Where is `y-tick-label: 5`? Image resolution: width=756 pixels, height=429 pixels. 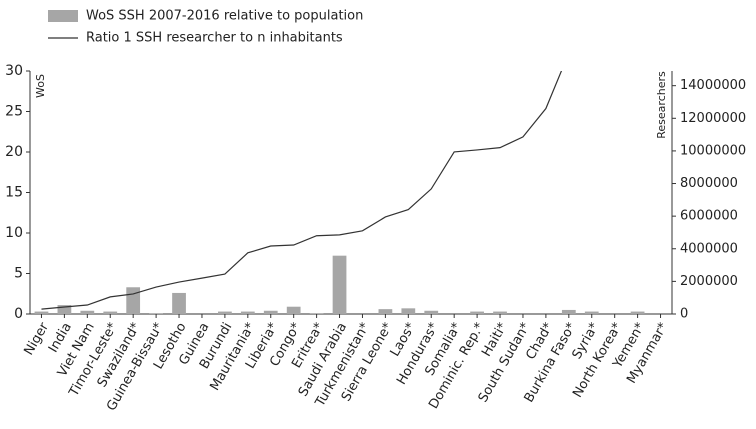 y-tick-label: 5 is located at coordinates (18, 274).